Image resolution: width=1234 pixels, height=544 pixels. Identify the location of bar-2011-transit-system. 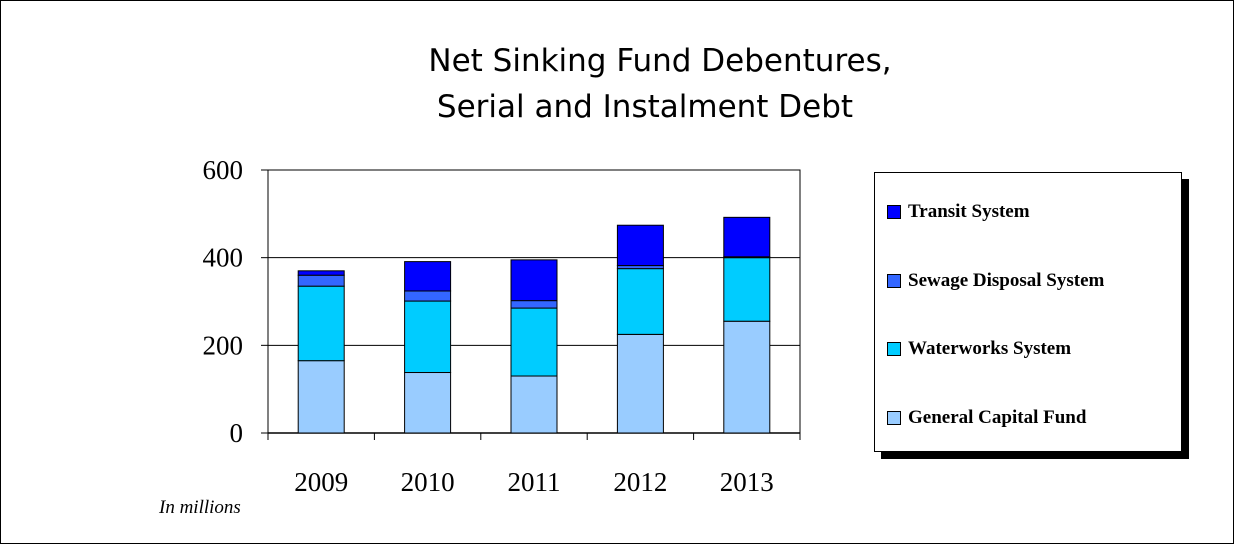
(534, 280).